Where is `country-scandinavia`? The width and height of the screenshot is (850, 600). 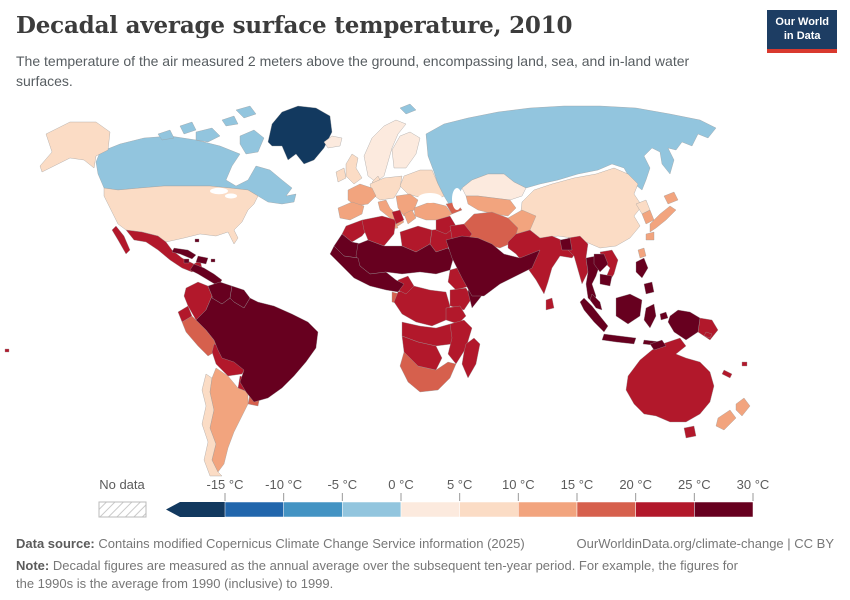
country-scandinavia is located at coordinates (385, 151).